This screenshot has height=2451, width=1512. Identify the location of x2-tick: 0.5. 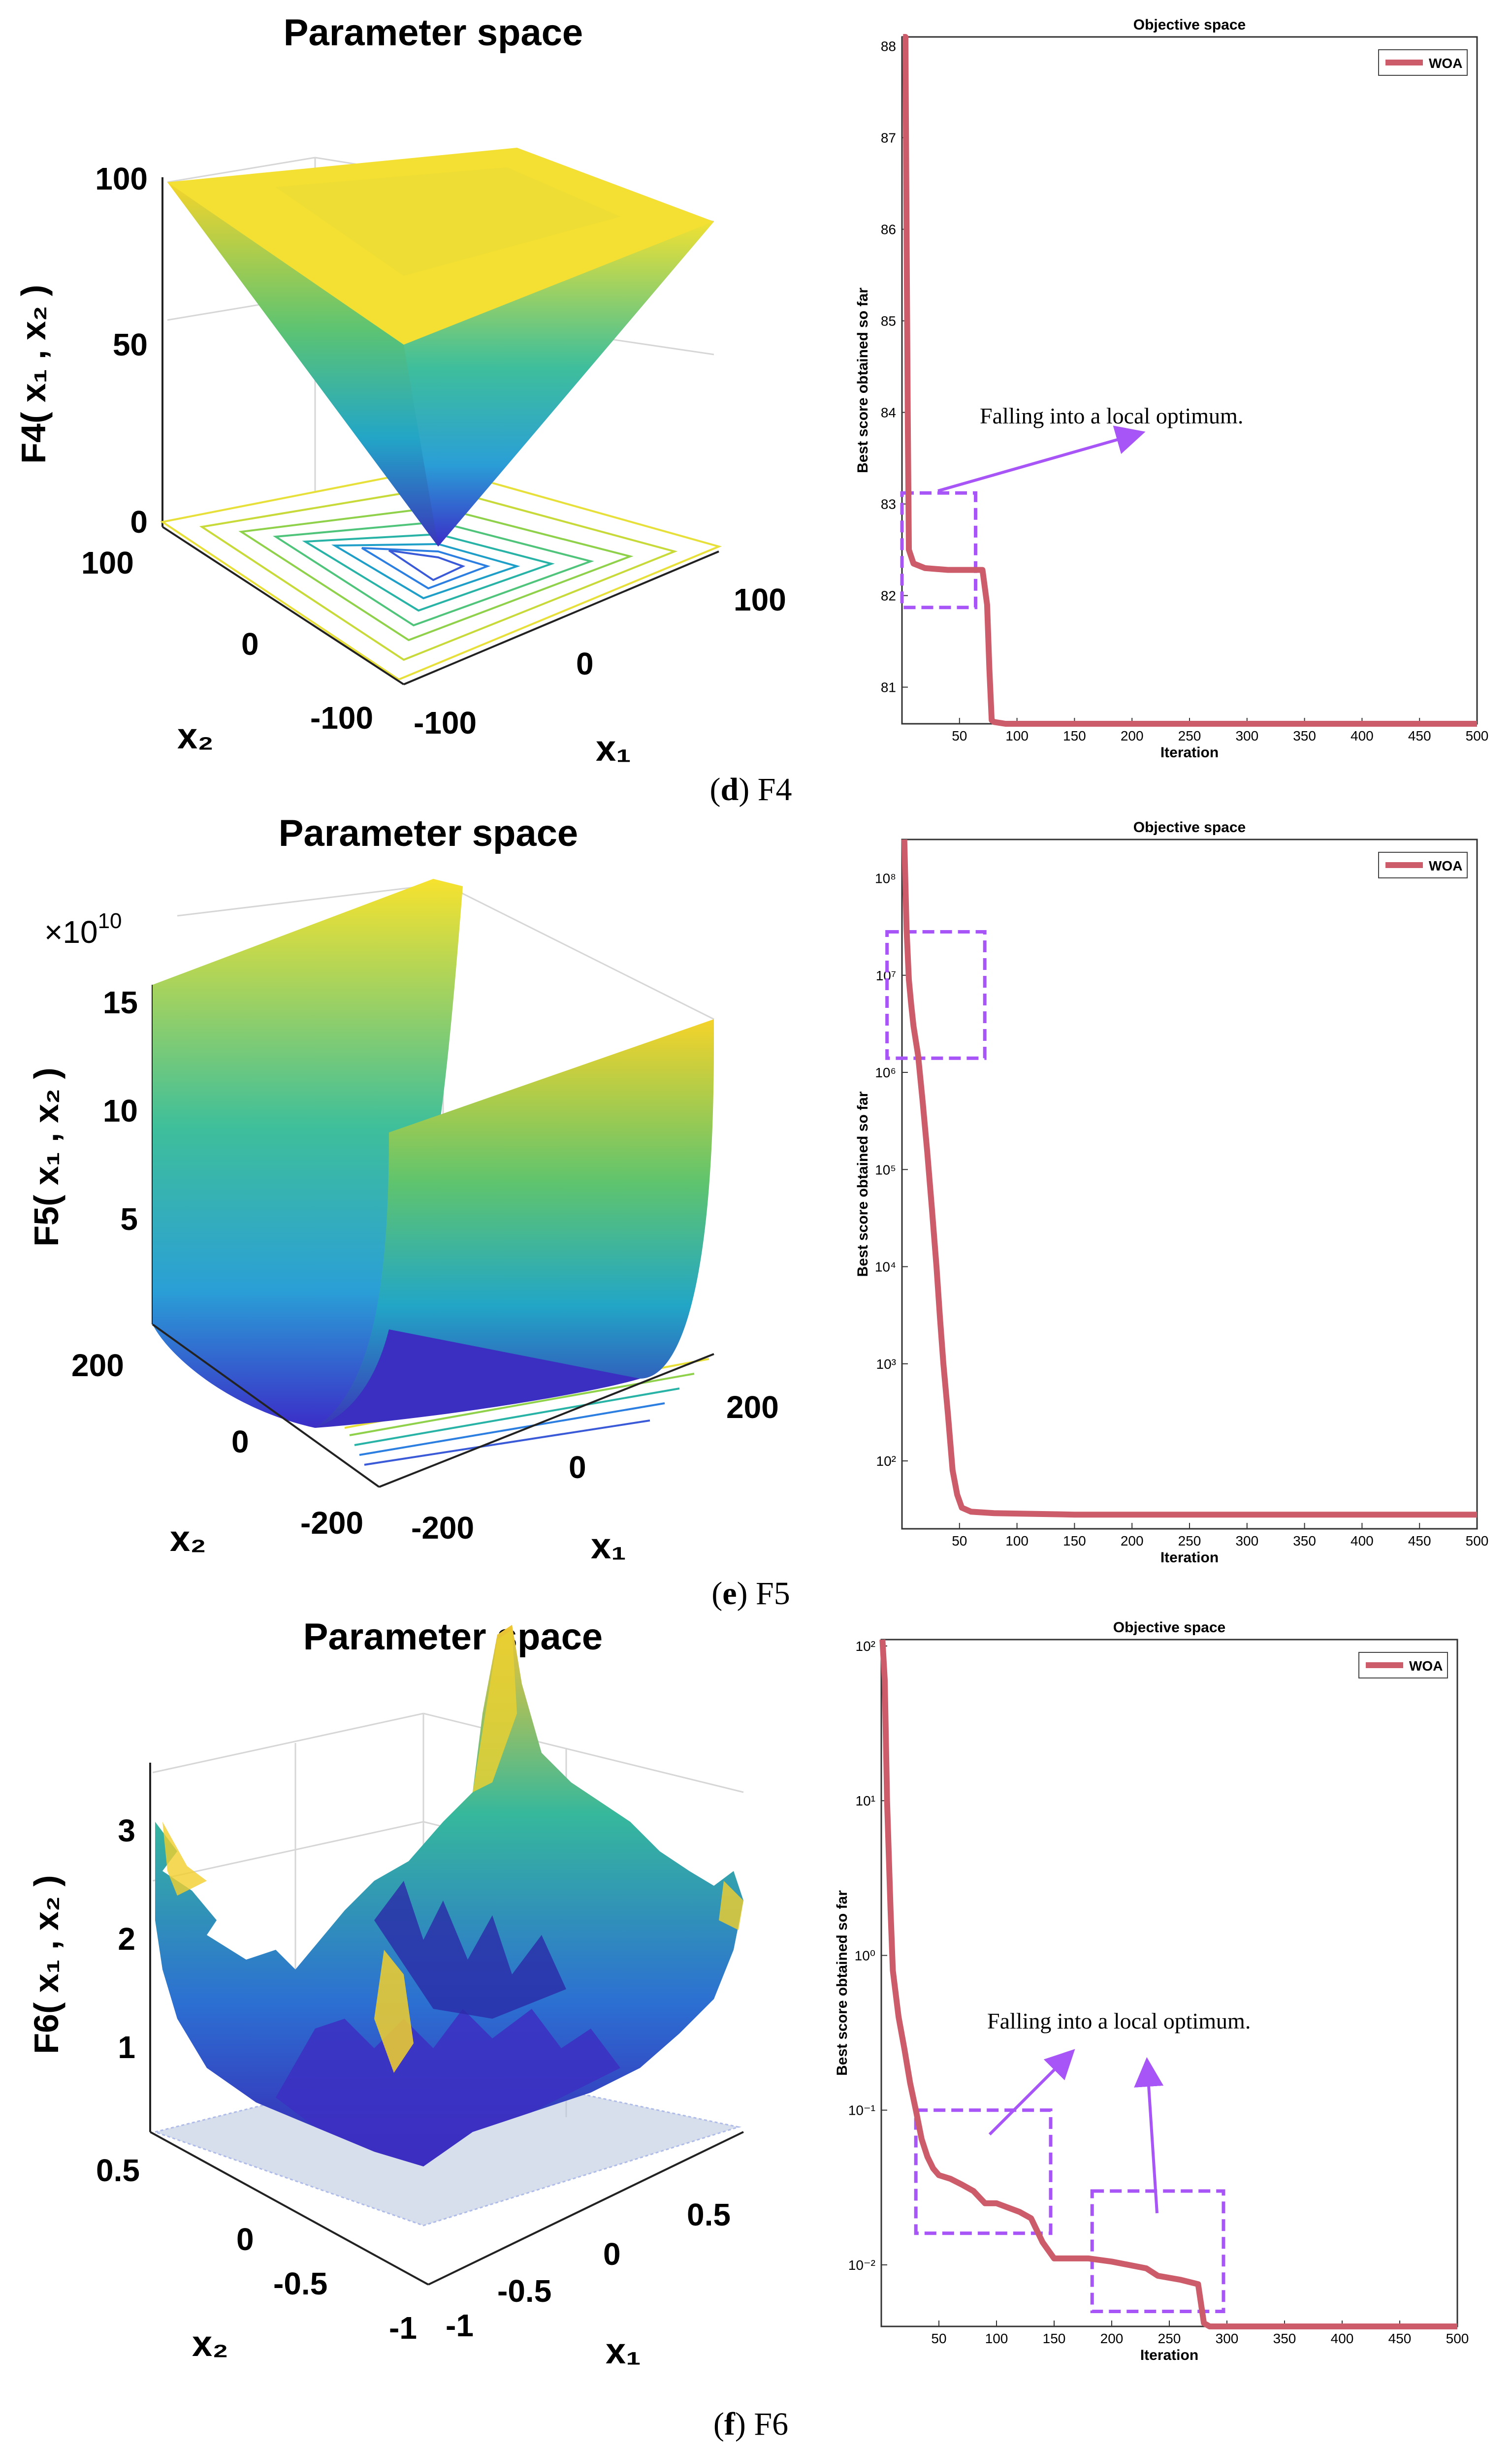
(118, 2170).